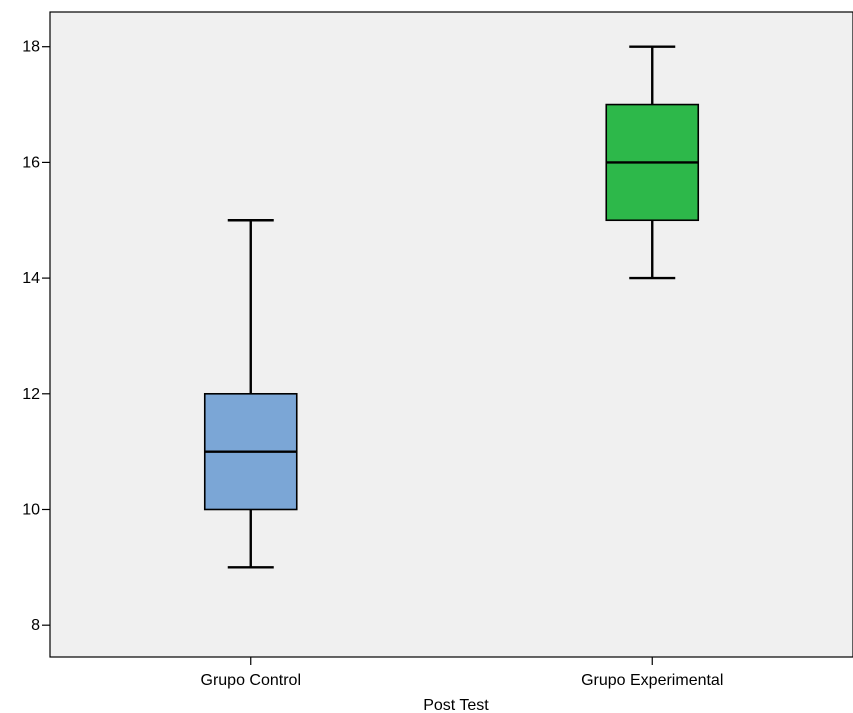  Describe the element at coordinates (31, 509) in the screenshot. I see `y-tick-label: 10` at that location.